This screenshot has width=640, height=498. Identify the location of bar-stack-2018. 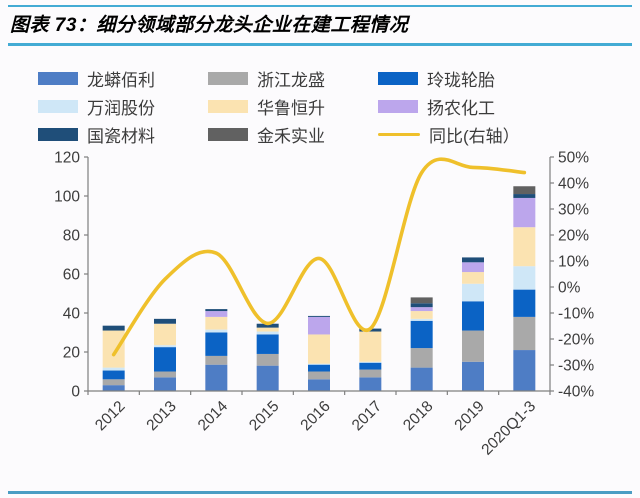
(421, 344).